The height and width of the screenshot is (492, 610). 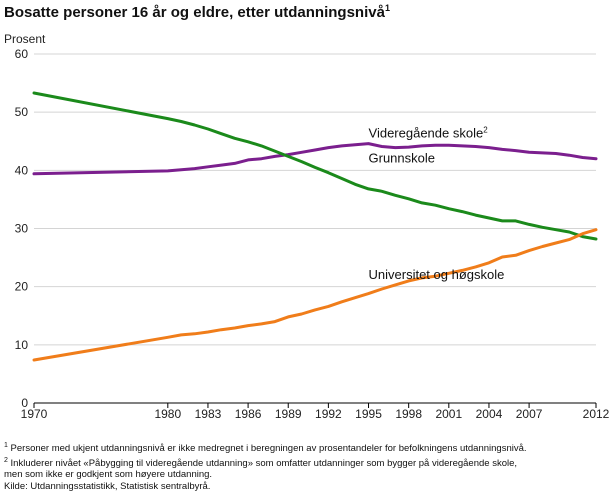 What do you see at coordinates (408, 414) in the screenshot?
I see `x-tick-label-1998: 1998` at bounding box center [408, 414].